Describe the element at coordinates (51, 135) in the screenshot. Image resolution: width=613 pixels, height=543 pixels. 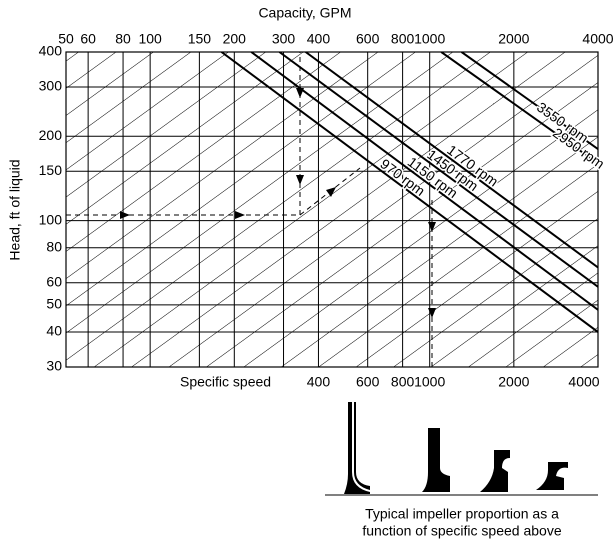
I see `y-tick-label: 200` at that location.